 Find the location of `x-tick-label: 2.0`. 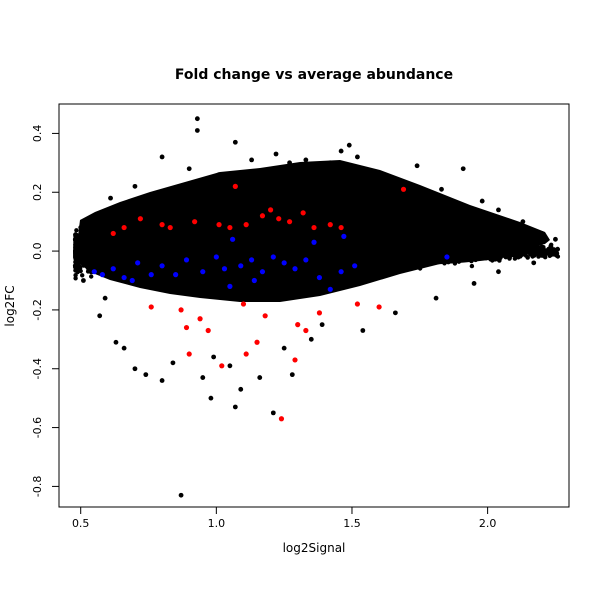

x-tick-label: 2.0 is located at coordinates (488, 523).